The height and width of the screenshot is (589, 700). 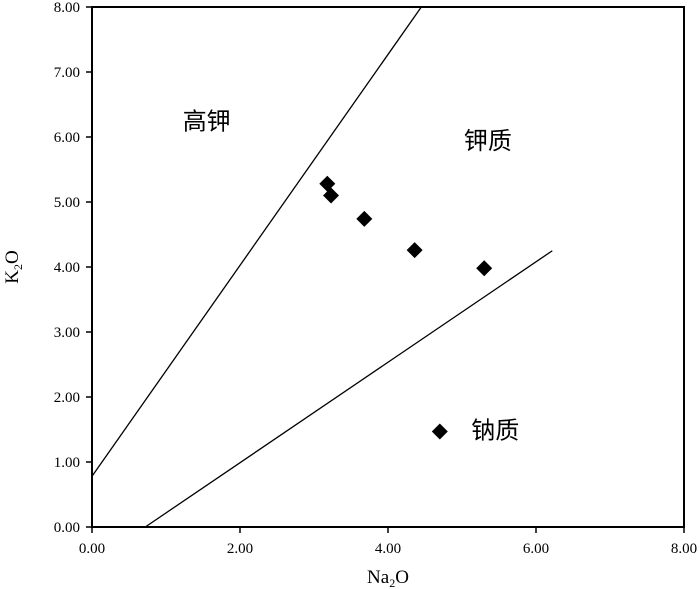 What do you see at coordinates (67, 73) in the screenshot?
I see `y-tick-label: 7.00` at bounding box center [67, 73].